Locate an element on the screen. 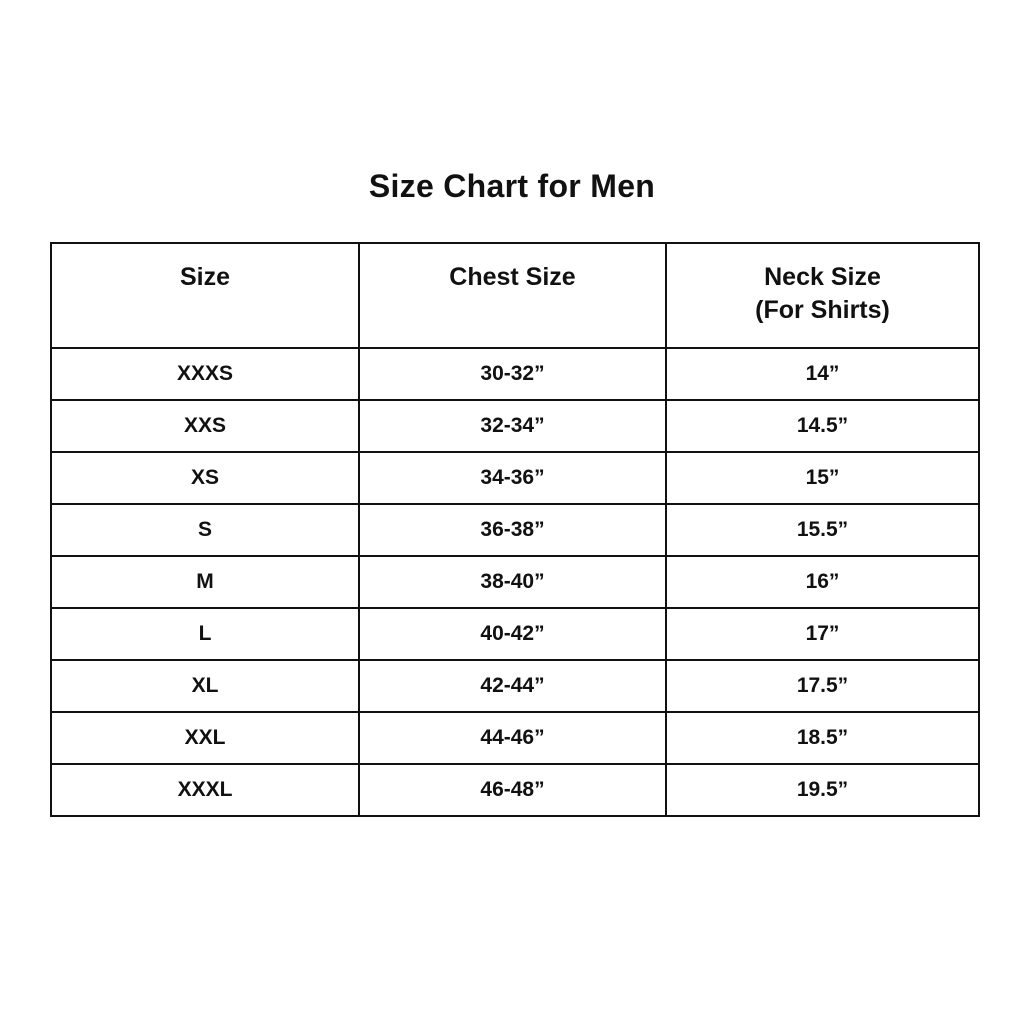 The width and height of the screenshot is (1024, 1024). table-row: S 36-38” 15.5” is located at coordinates (515, 530).